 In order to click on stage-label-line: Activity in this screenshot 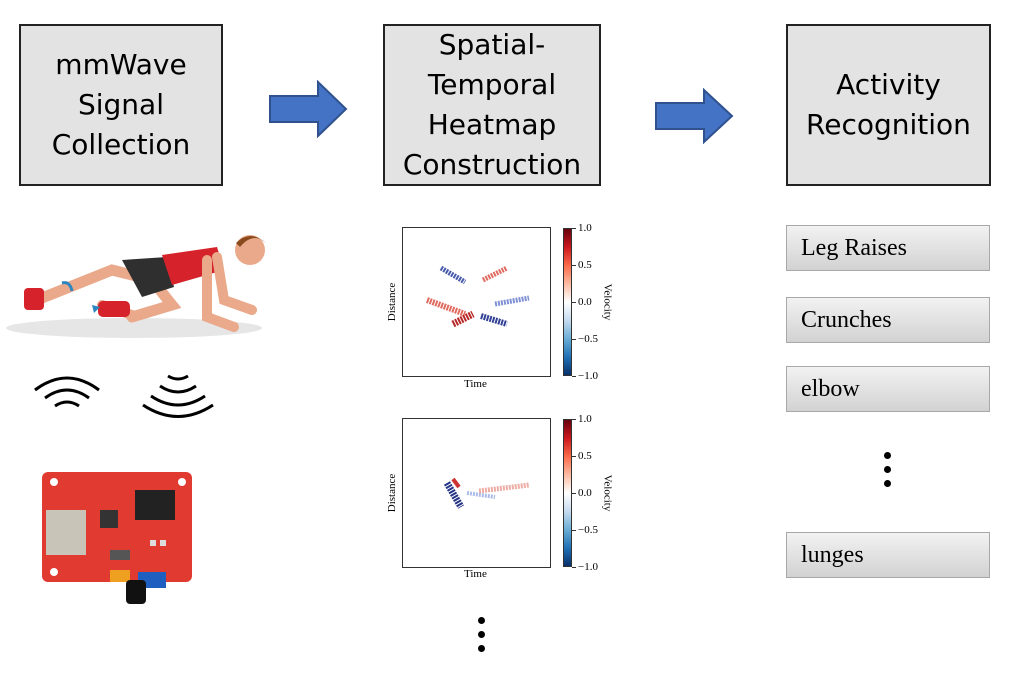, I will do `click(888, 84)`.